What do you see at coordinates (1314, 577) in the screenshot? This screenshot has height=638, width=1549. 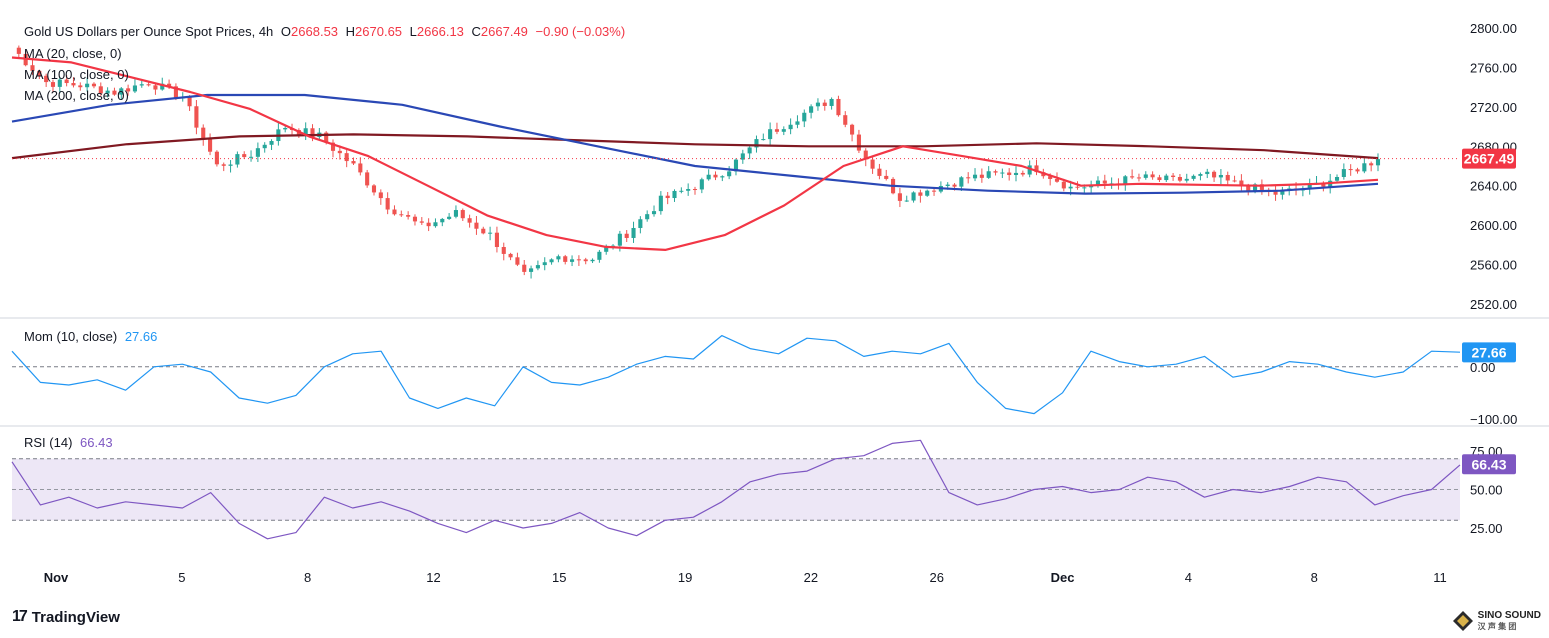 I see `time-tick-label: 8` at bounding box center [1314, 577].